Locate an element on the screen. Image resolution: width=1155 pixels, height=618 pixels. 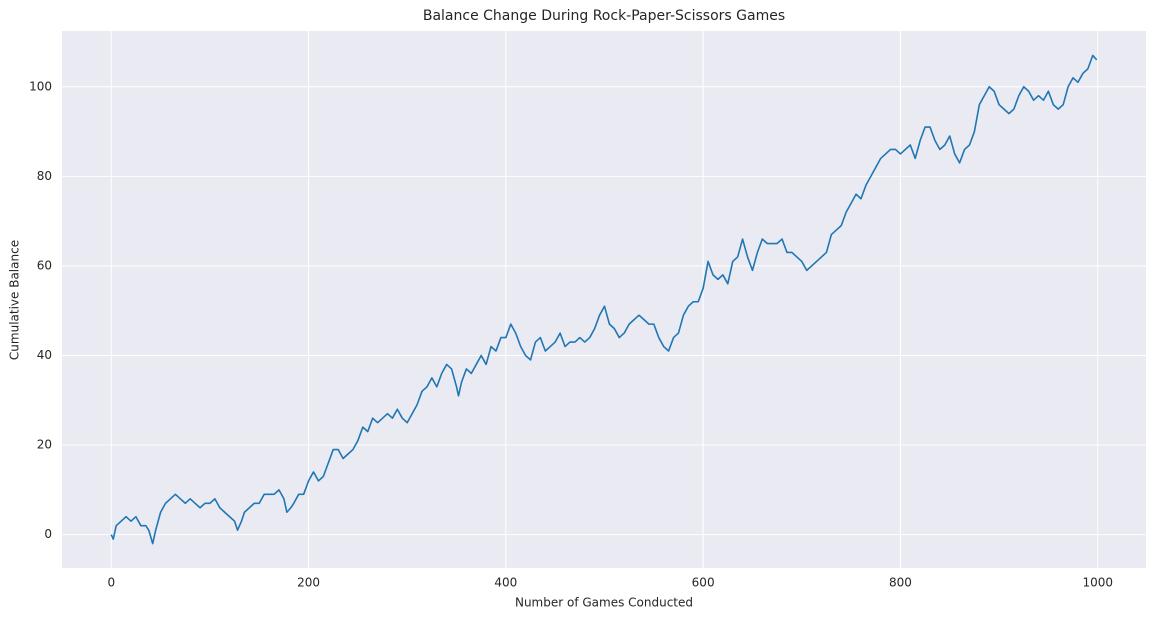
x-tick-label: 1000 is located at coordinates (1097, 583).